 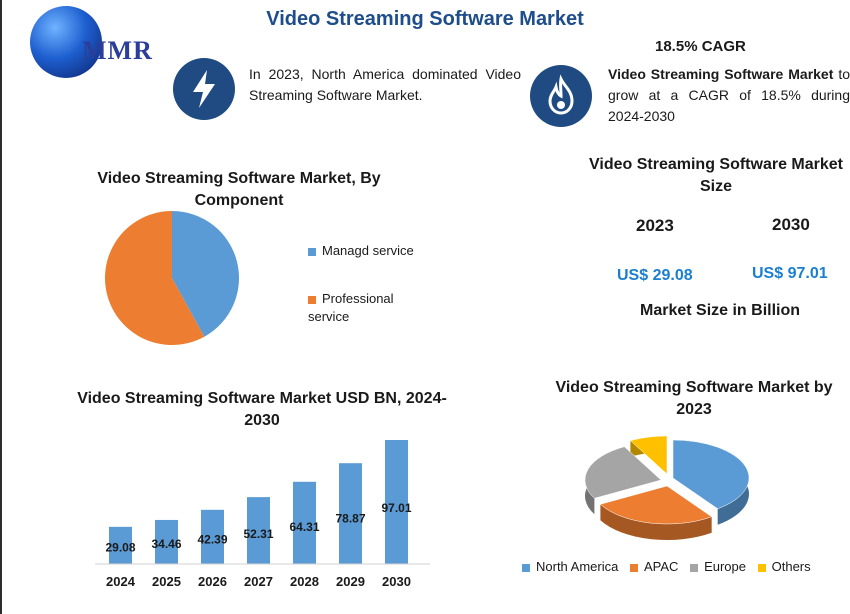 I want to click on x-tick-label: 2026, so click(x=212, y=581).